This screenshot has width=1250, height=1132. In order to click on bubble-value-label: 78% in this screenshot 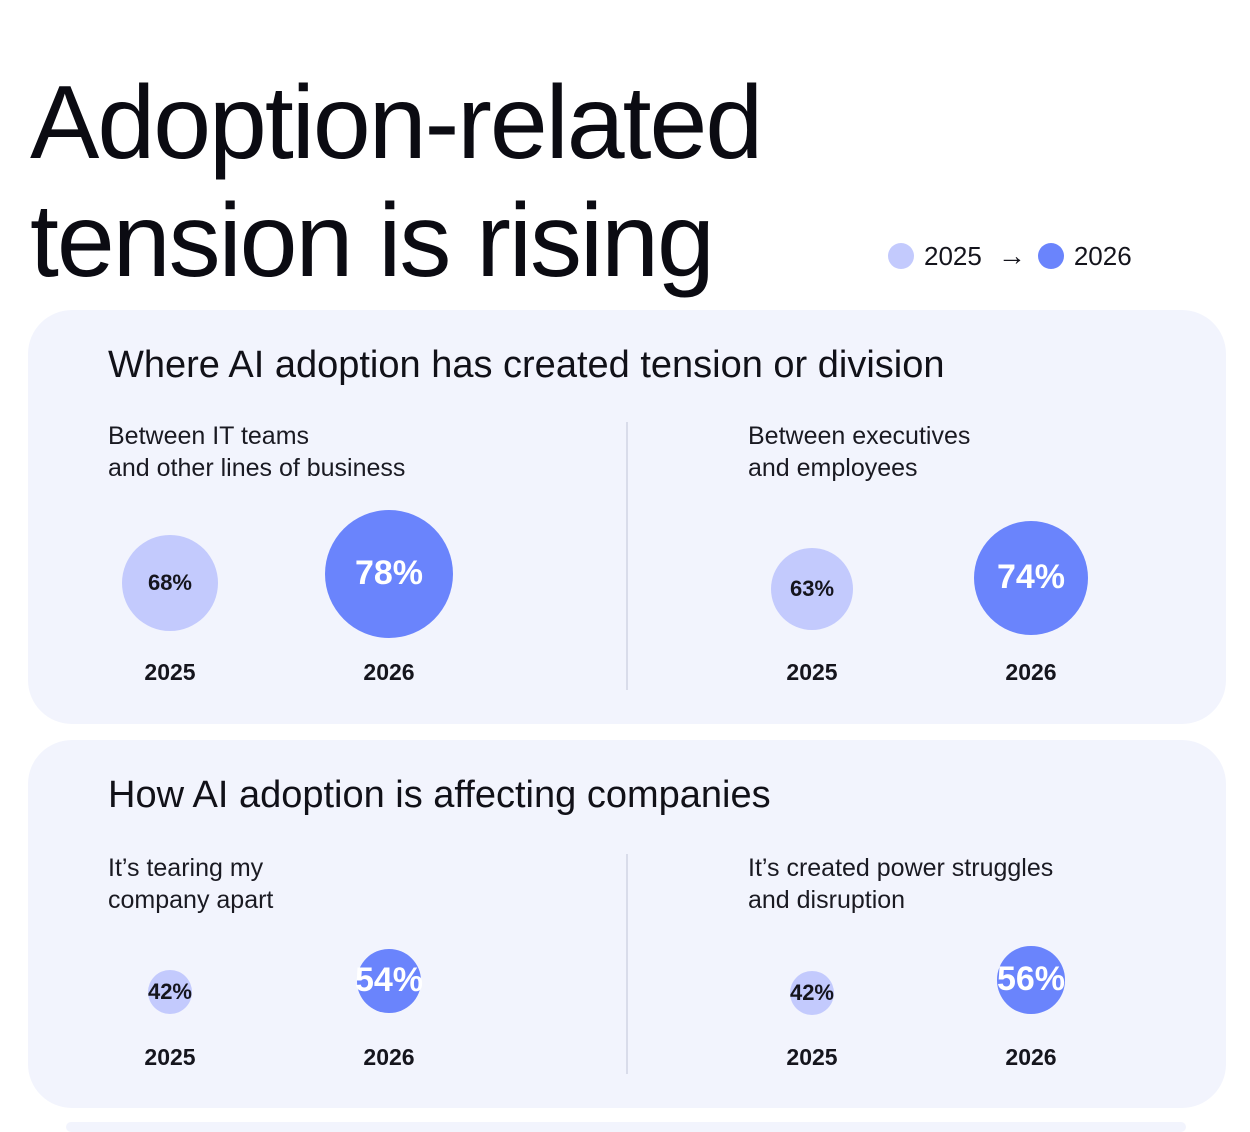, I will do `click(389, 573)`.